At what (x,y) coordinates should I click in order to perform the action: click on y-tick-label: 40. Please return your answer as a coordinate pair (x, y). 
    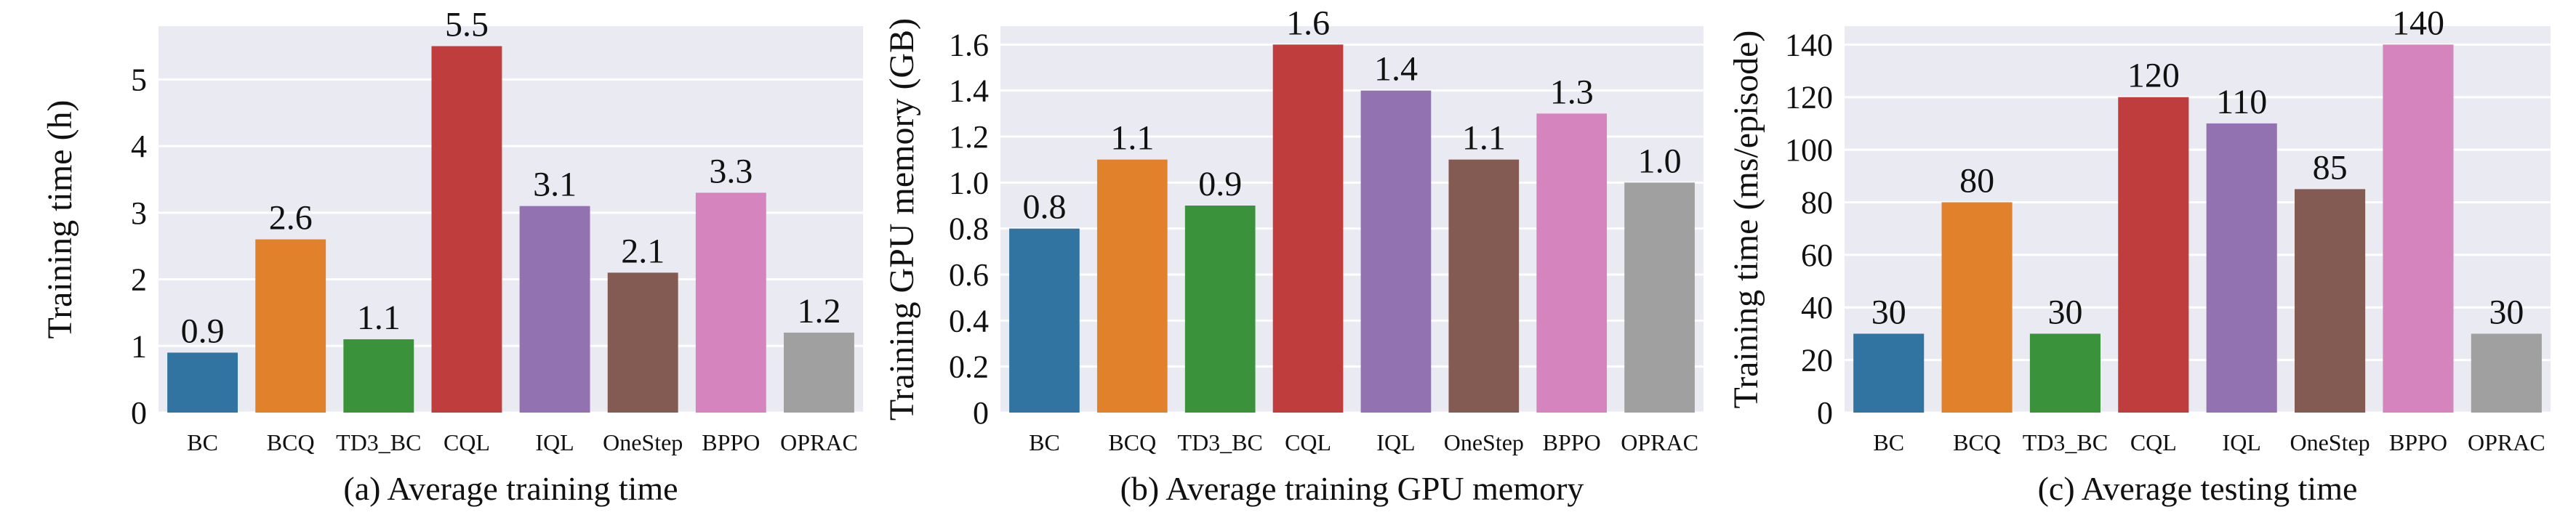
    Looking at the image, I should click on (1817, 307).